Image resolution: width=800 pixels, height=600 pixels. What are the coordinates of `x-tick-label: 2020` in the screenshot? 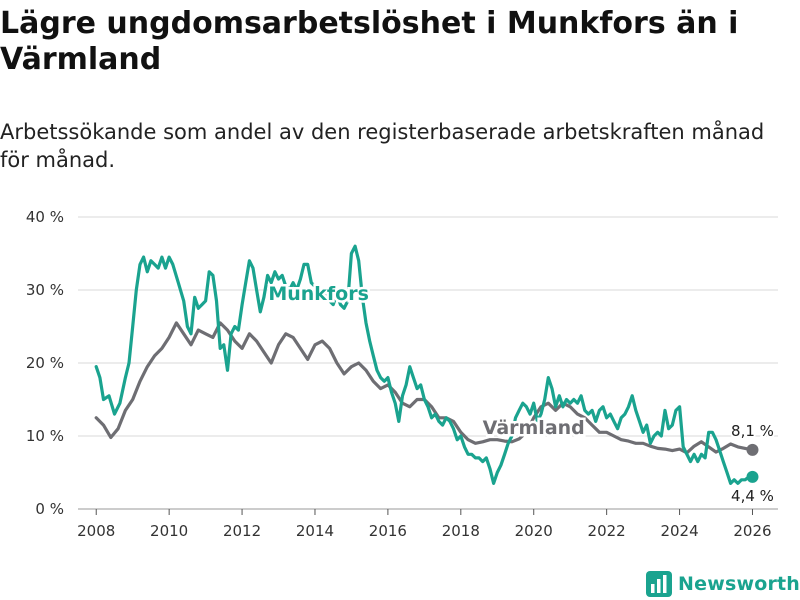 It's located at (534, 531).